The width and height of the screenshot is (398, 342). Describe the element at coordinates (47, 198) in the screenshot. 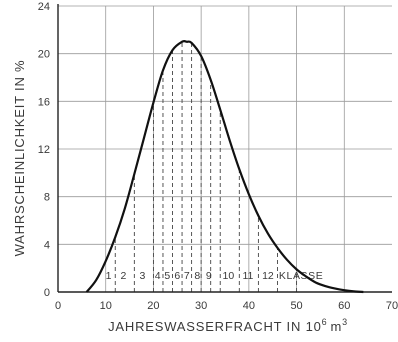

I see `y-tick-label: 8` at that location.